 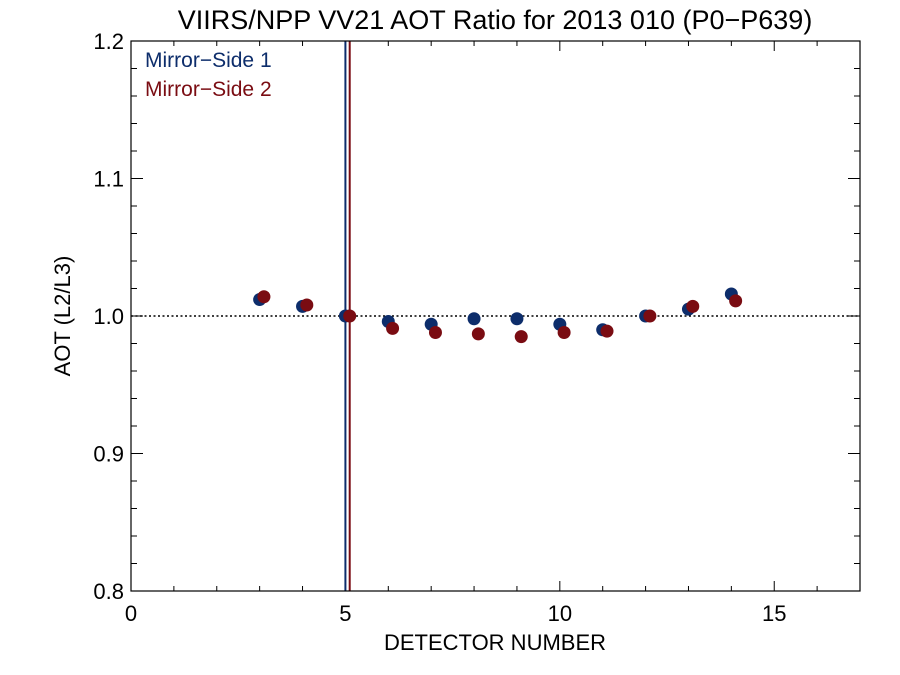 I want to click on x-tick-label: 5, so click(x=345, y=613).